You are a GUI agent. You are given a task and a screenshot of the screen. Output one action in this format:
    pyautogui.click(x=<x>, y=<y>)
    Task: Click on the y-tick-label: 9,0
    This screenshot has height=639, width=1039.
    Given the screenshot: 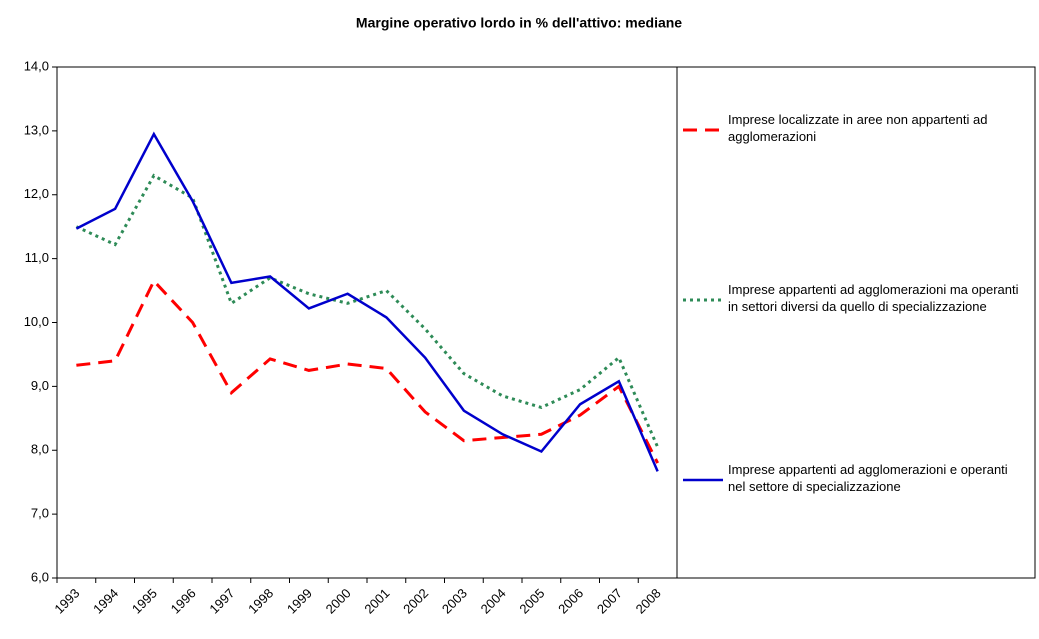 What is the action you would take?
    pyautogui.click(x=40, y=385)
    